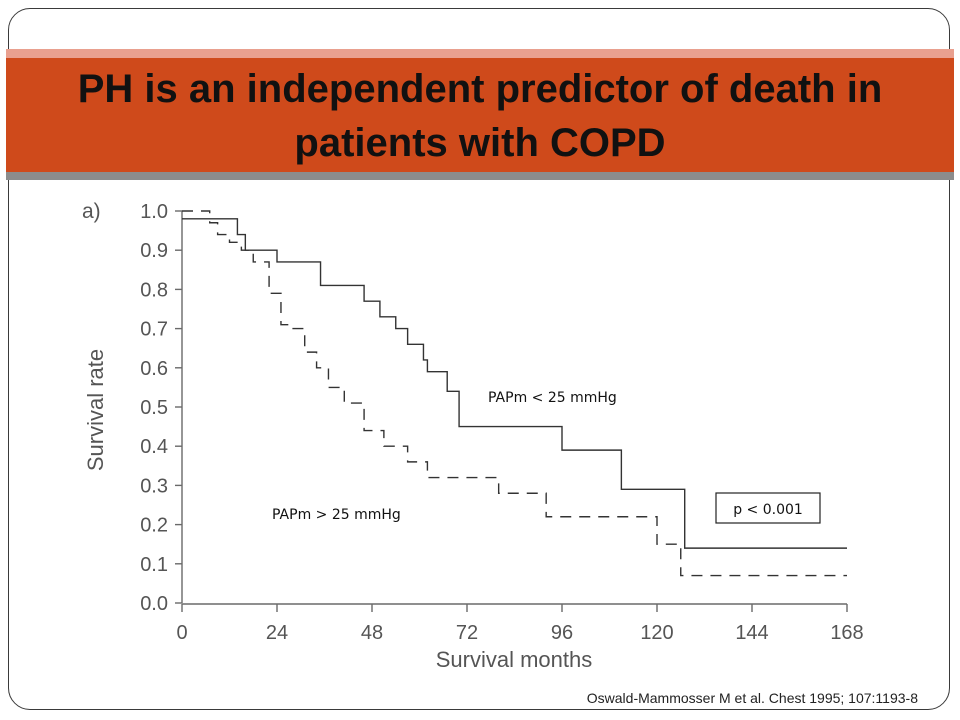 This screenshot has width=960, height=720. Describe the element at coordinates (91, 211) in the screenshot. I see `panel-label: a)` at that location.